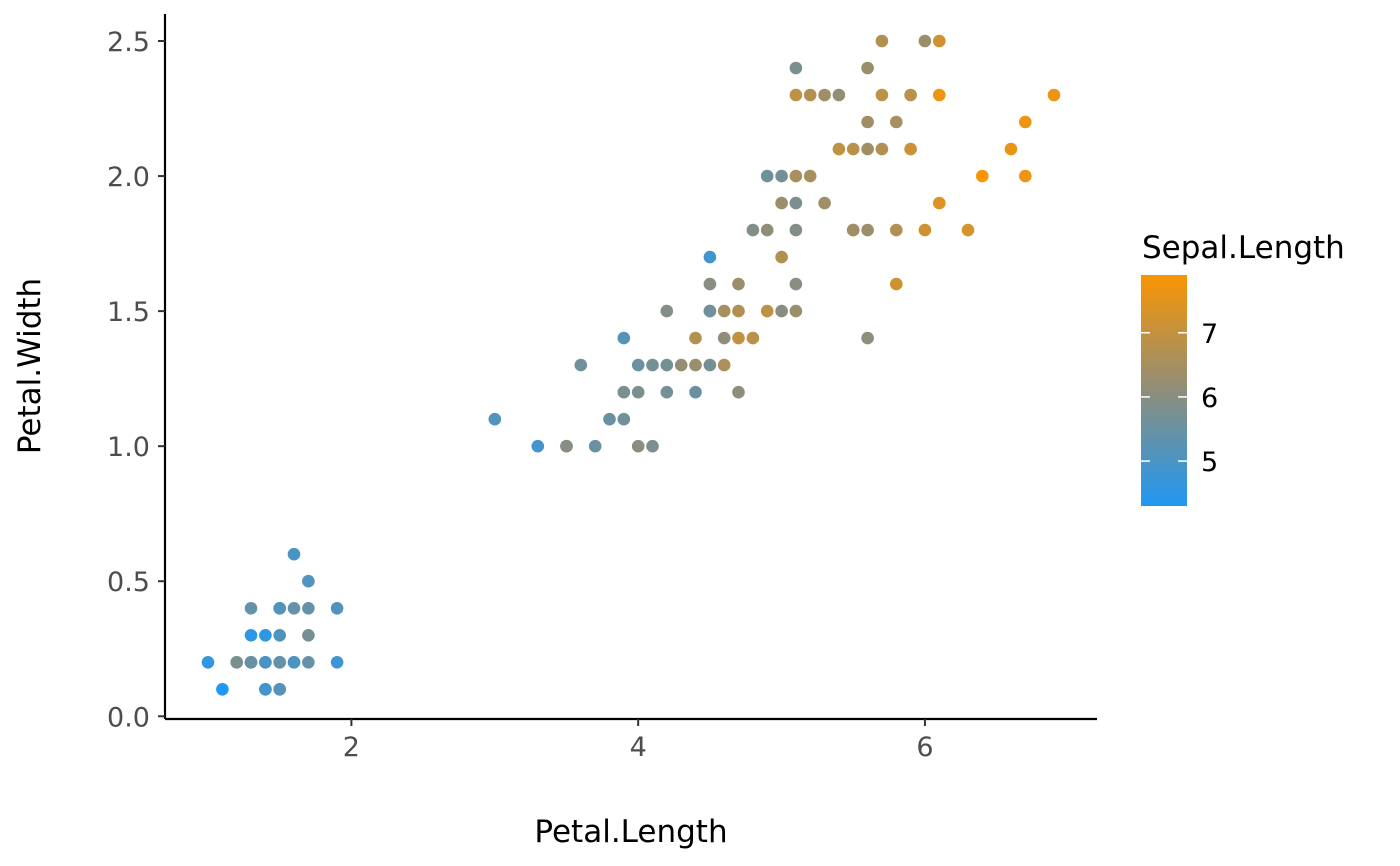 This screenshot has height=866, width=1400. Describe the element at coordinates (1209, 398) in the screenshot. I see `legend-break-label: 6` at that location.